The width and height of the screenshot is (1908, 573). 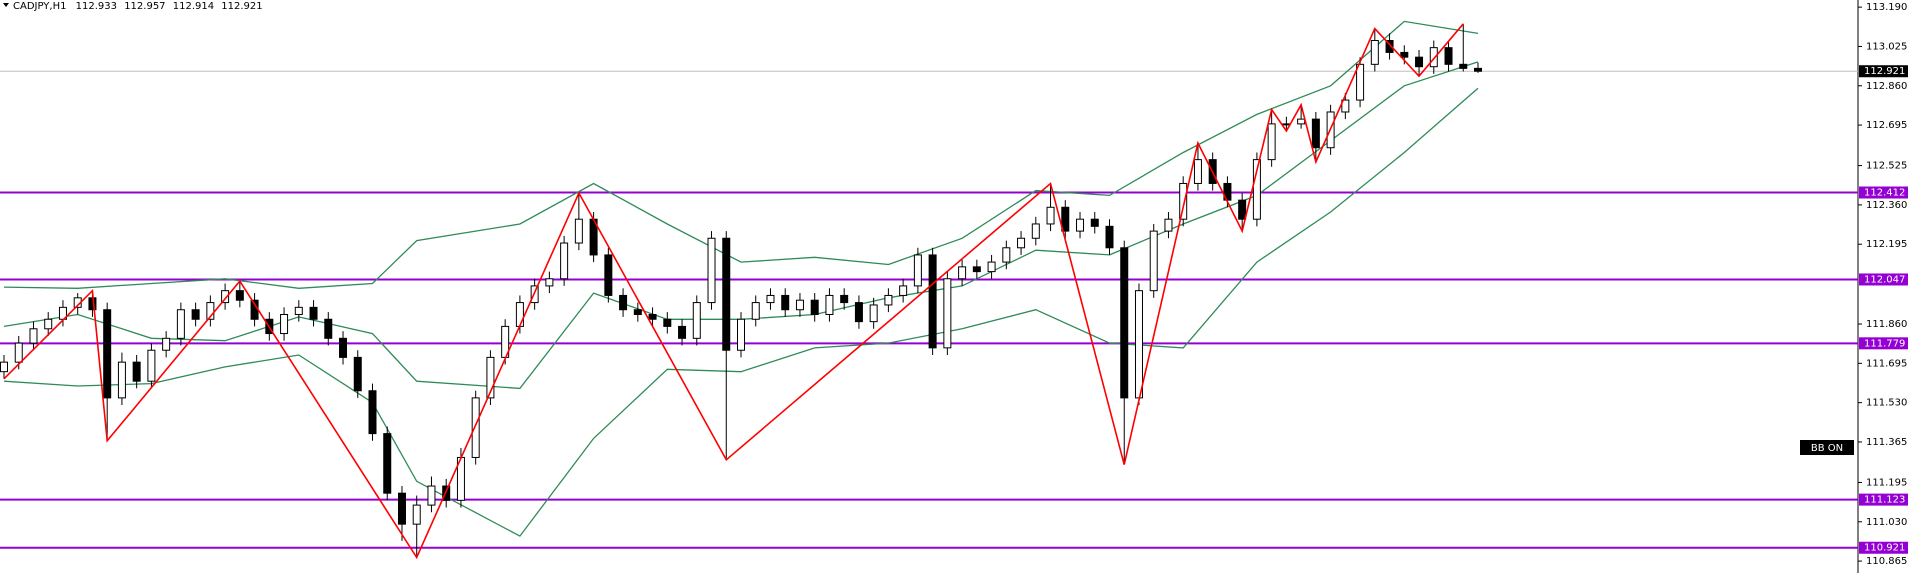 I want to click on level-label: 111.123, so click(x=1884, y=500).